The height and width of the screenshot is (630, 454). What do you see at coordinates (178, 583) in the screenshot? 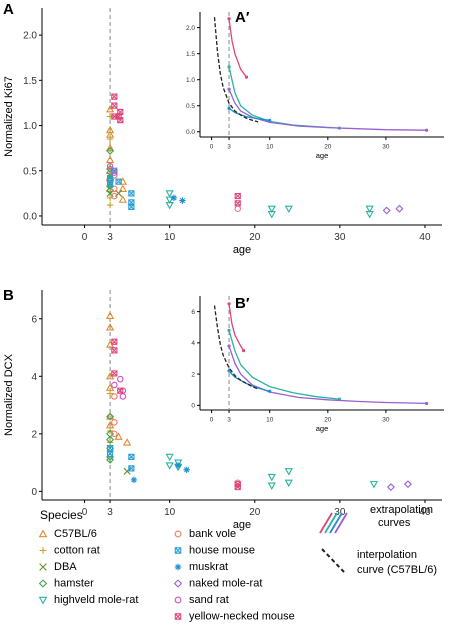
I see `legend-marker-naked-mole-rat` at bounding box center [178, 583].